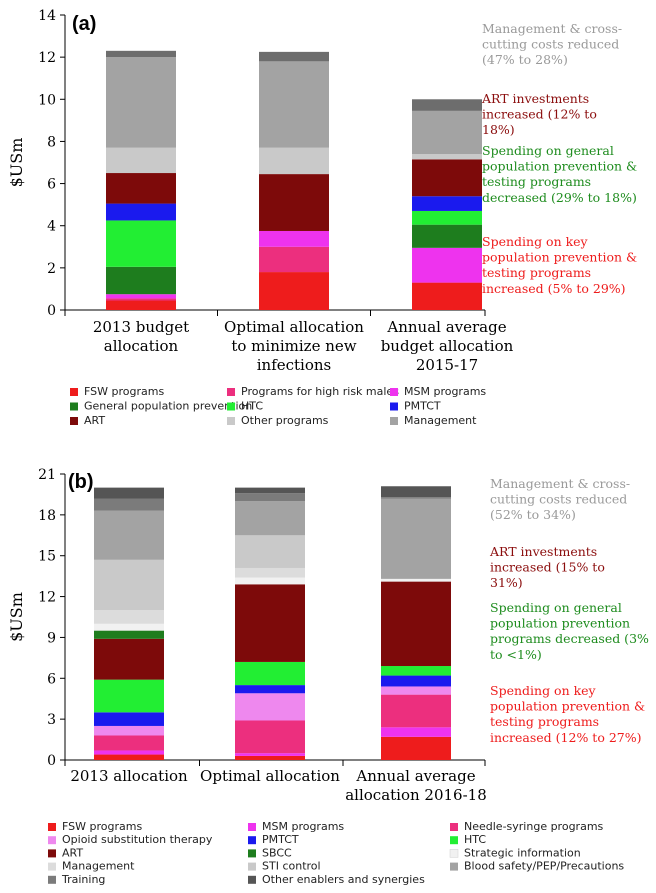  I want to click on legend-entry: Opioid substitution therapy, so click(137, 839).